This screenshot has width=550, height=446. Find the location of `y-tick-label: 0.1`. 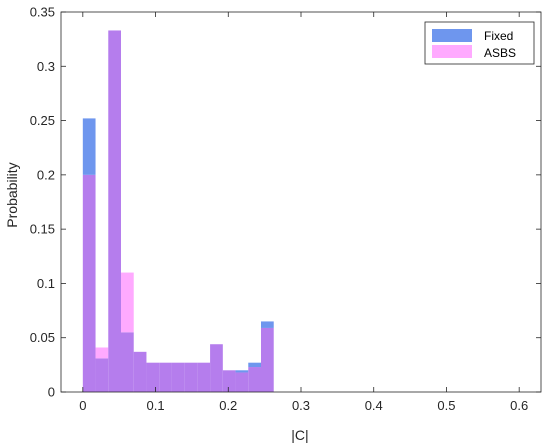

y-tick-label: 0.1 is located at coordinates (46, 283).